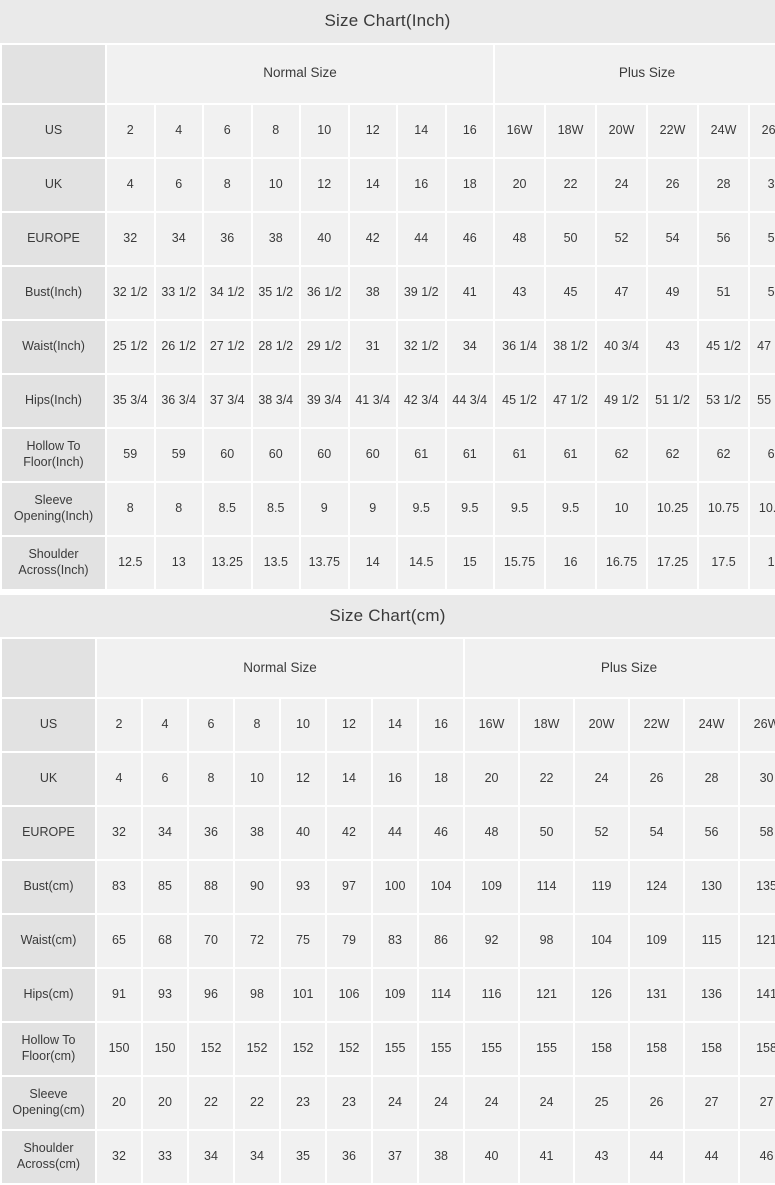  Describe the element at coordinates (620, 668) in the screenshot. I see `group-header-plus-size-cm: Plus Size` at that location.